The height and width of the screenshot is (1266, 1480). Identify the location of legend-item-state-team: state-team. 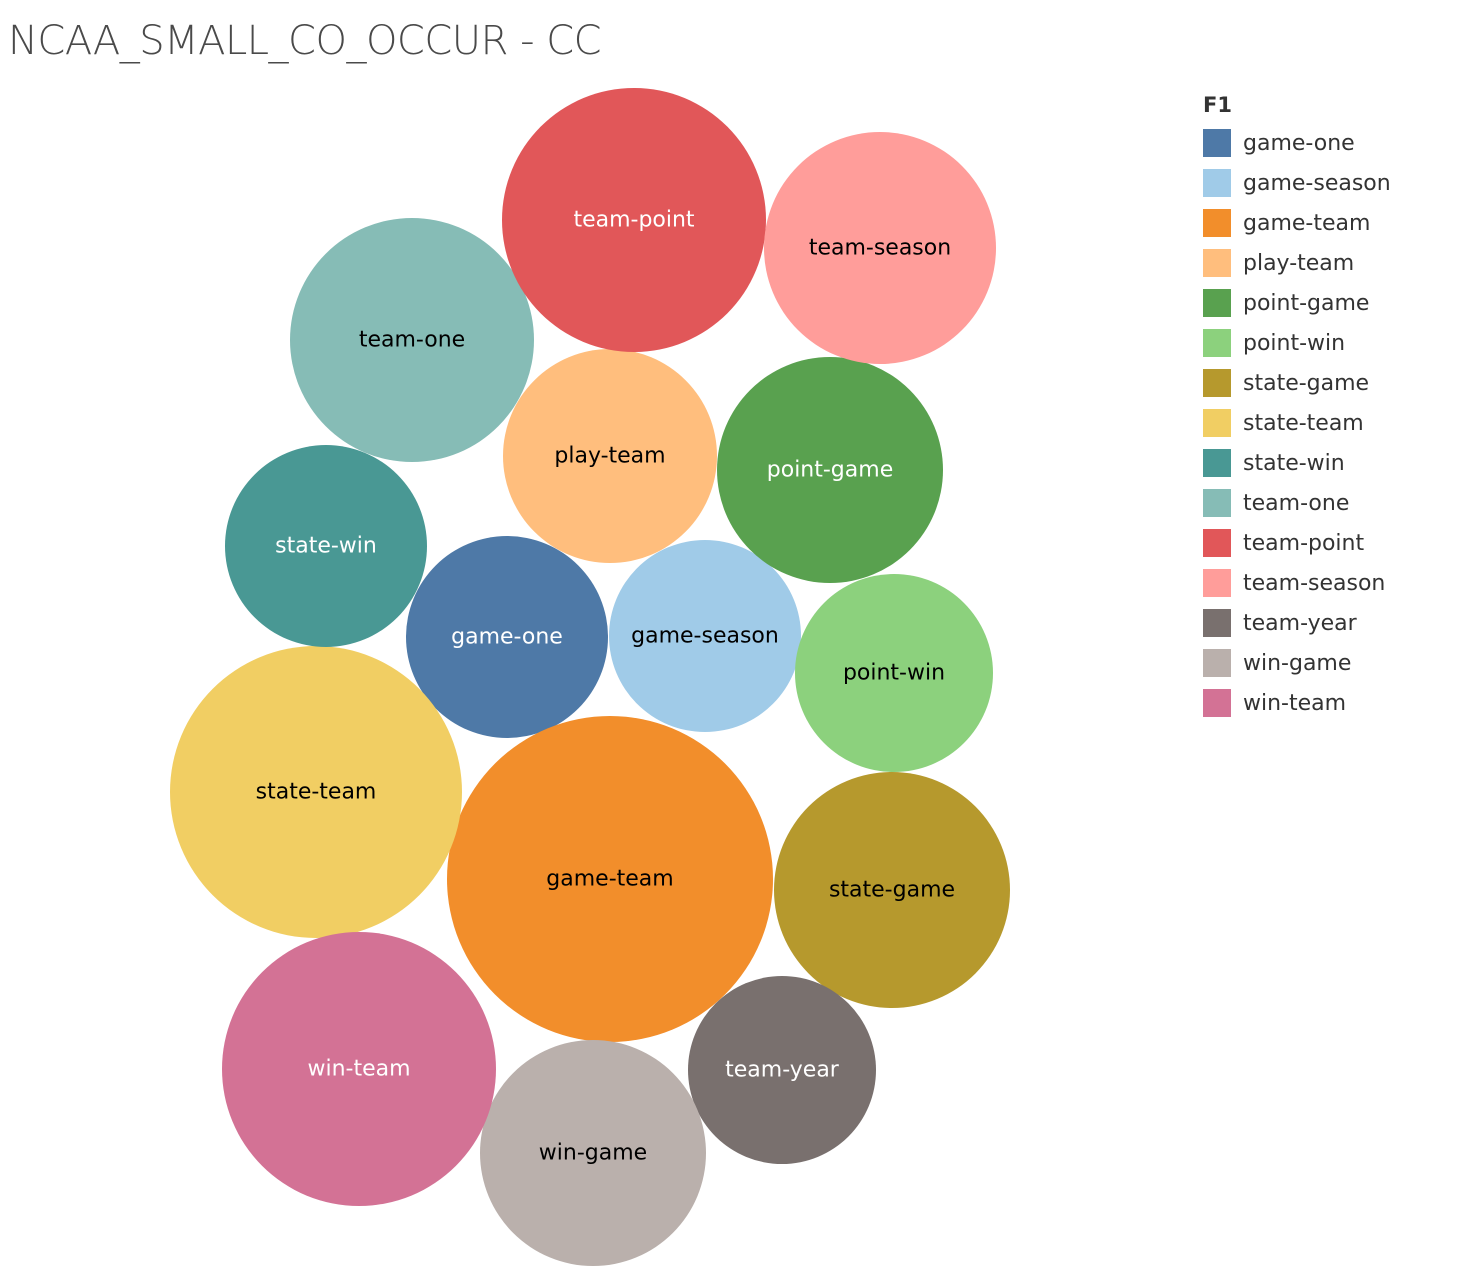
(1297, 423).